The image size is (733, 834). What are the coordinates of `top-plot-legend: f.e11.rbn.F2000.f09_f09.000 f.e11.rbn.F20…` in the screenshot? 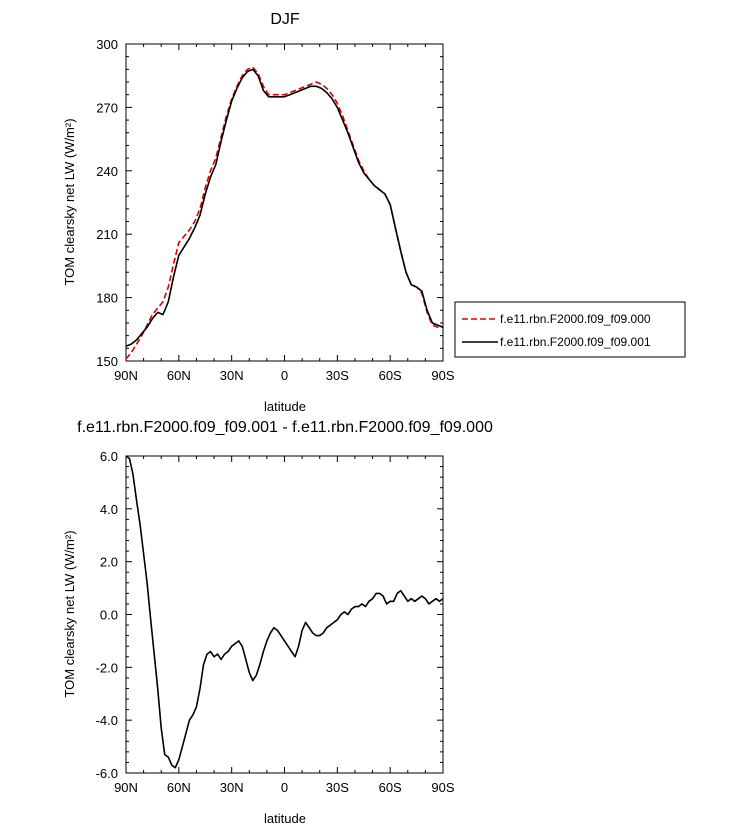 It's located at (570, 329).